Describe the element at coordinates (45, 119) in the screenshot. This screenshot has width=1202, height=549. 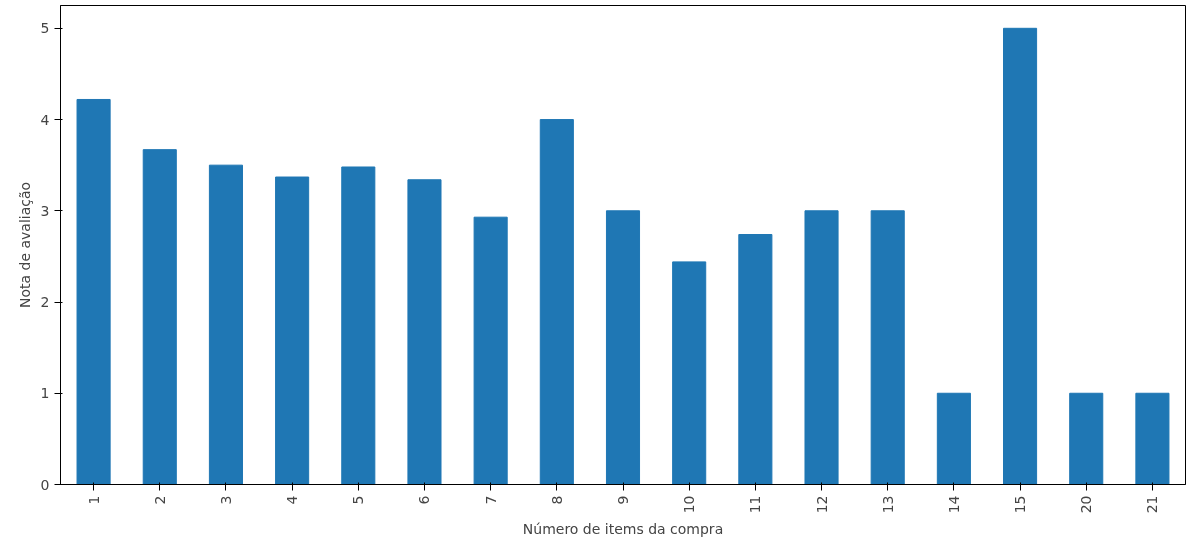
I see `y-tick-label: 4` at that location.